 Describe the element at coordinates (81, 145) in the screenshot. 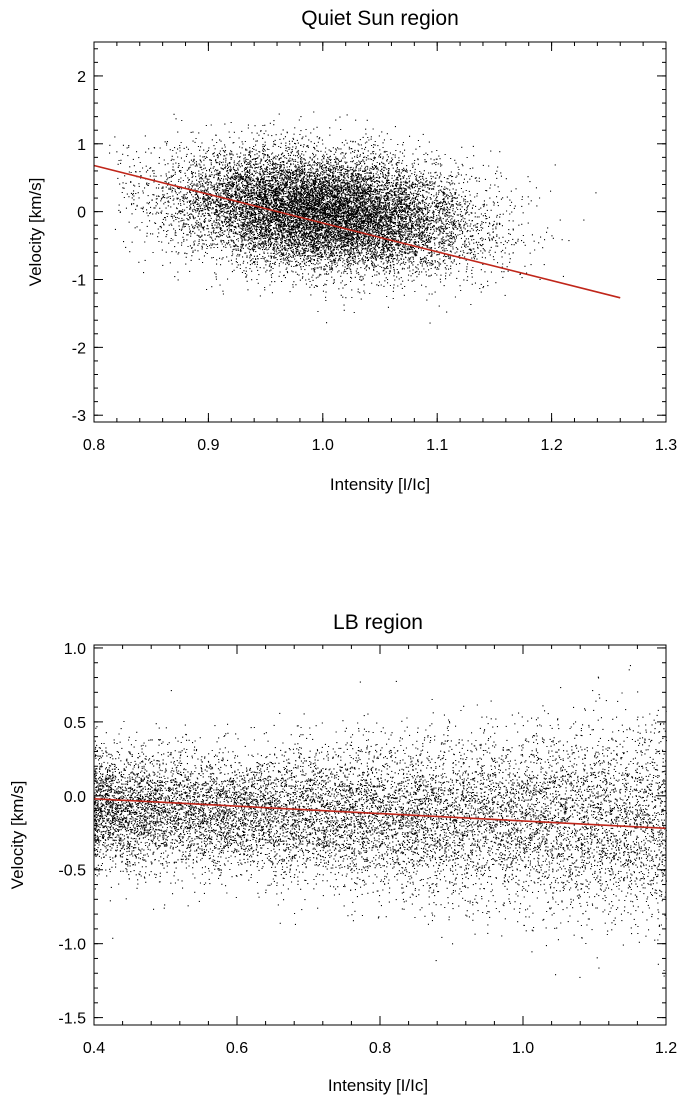

I see `y-tick-label: 1` at that location.